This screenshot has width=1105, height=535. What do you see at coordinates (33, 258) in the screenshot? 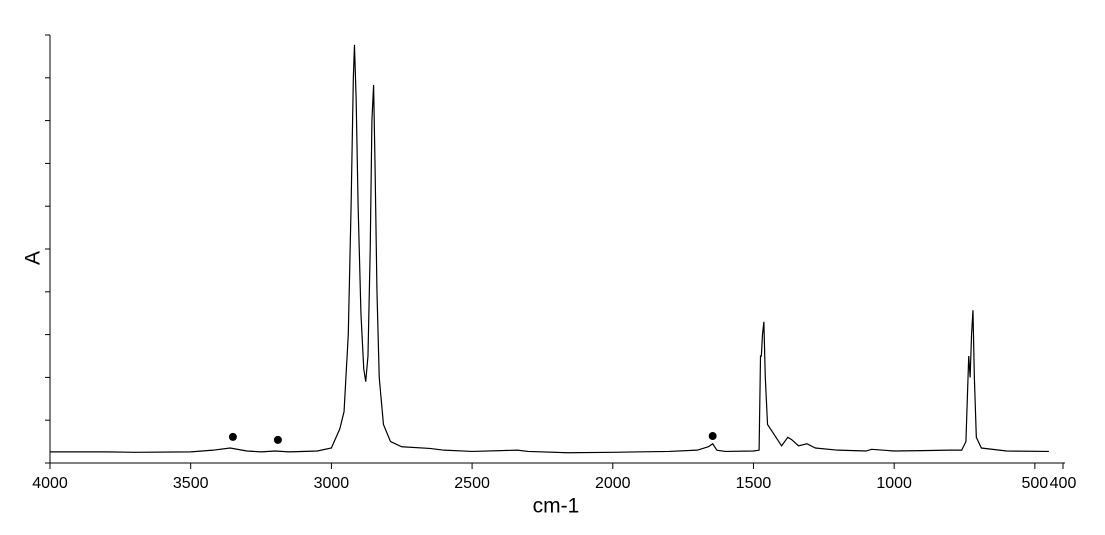
I see `y-axis-label: A` at bounding box center [33, 258].